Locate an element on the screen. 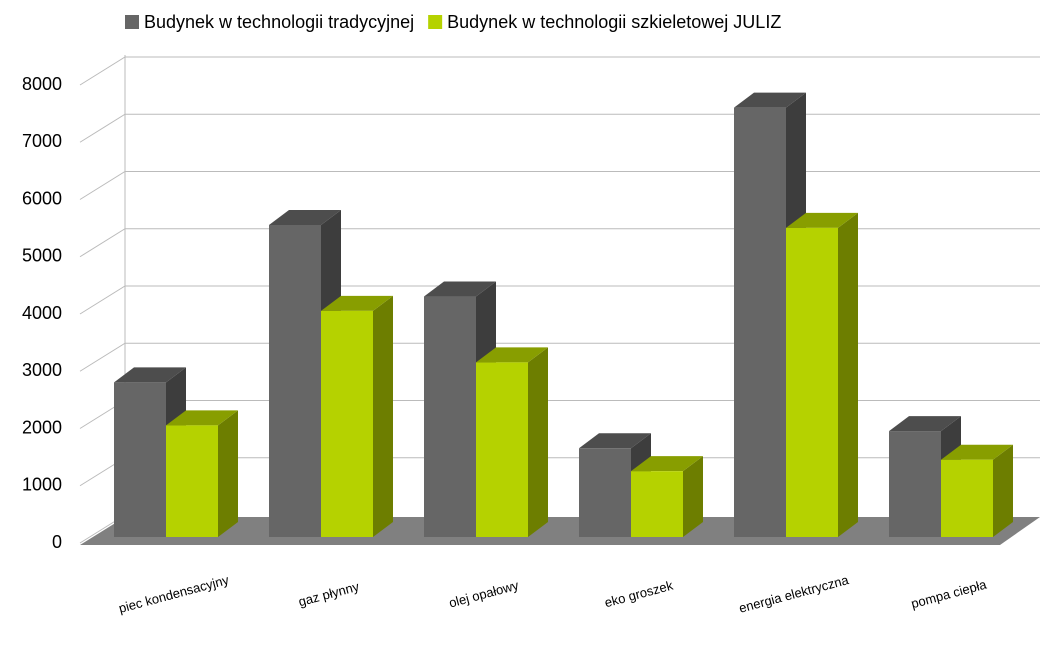  y-tick-label: 5000 is located at coordinates (42, 256).